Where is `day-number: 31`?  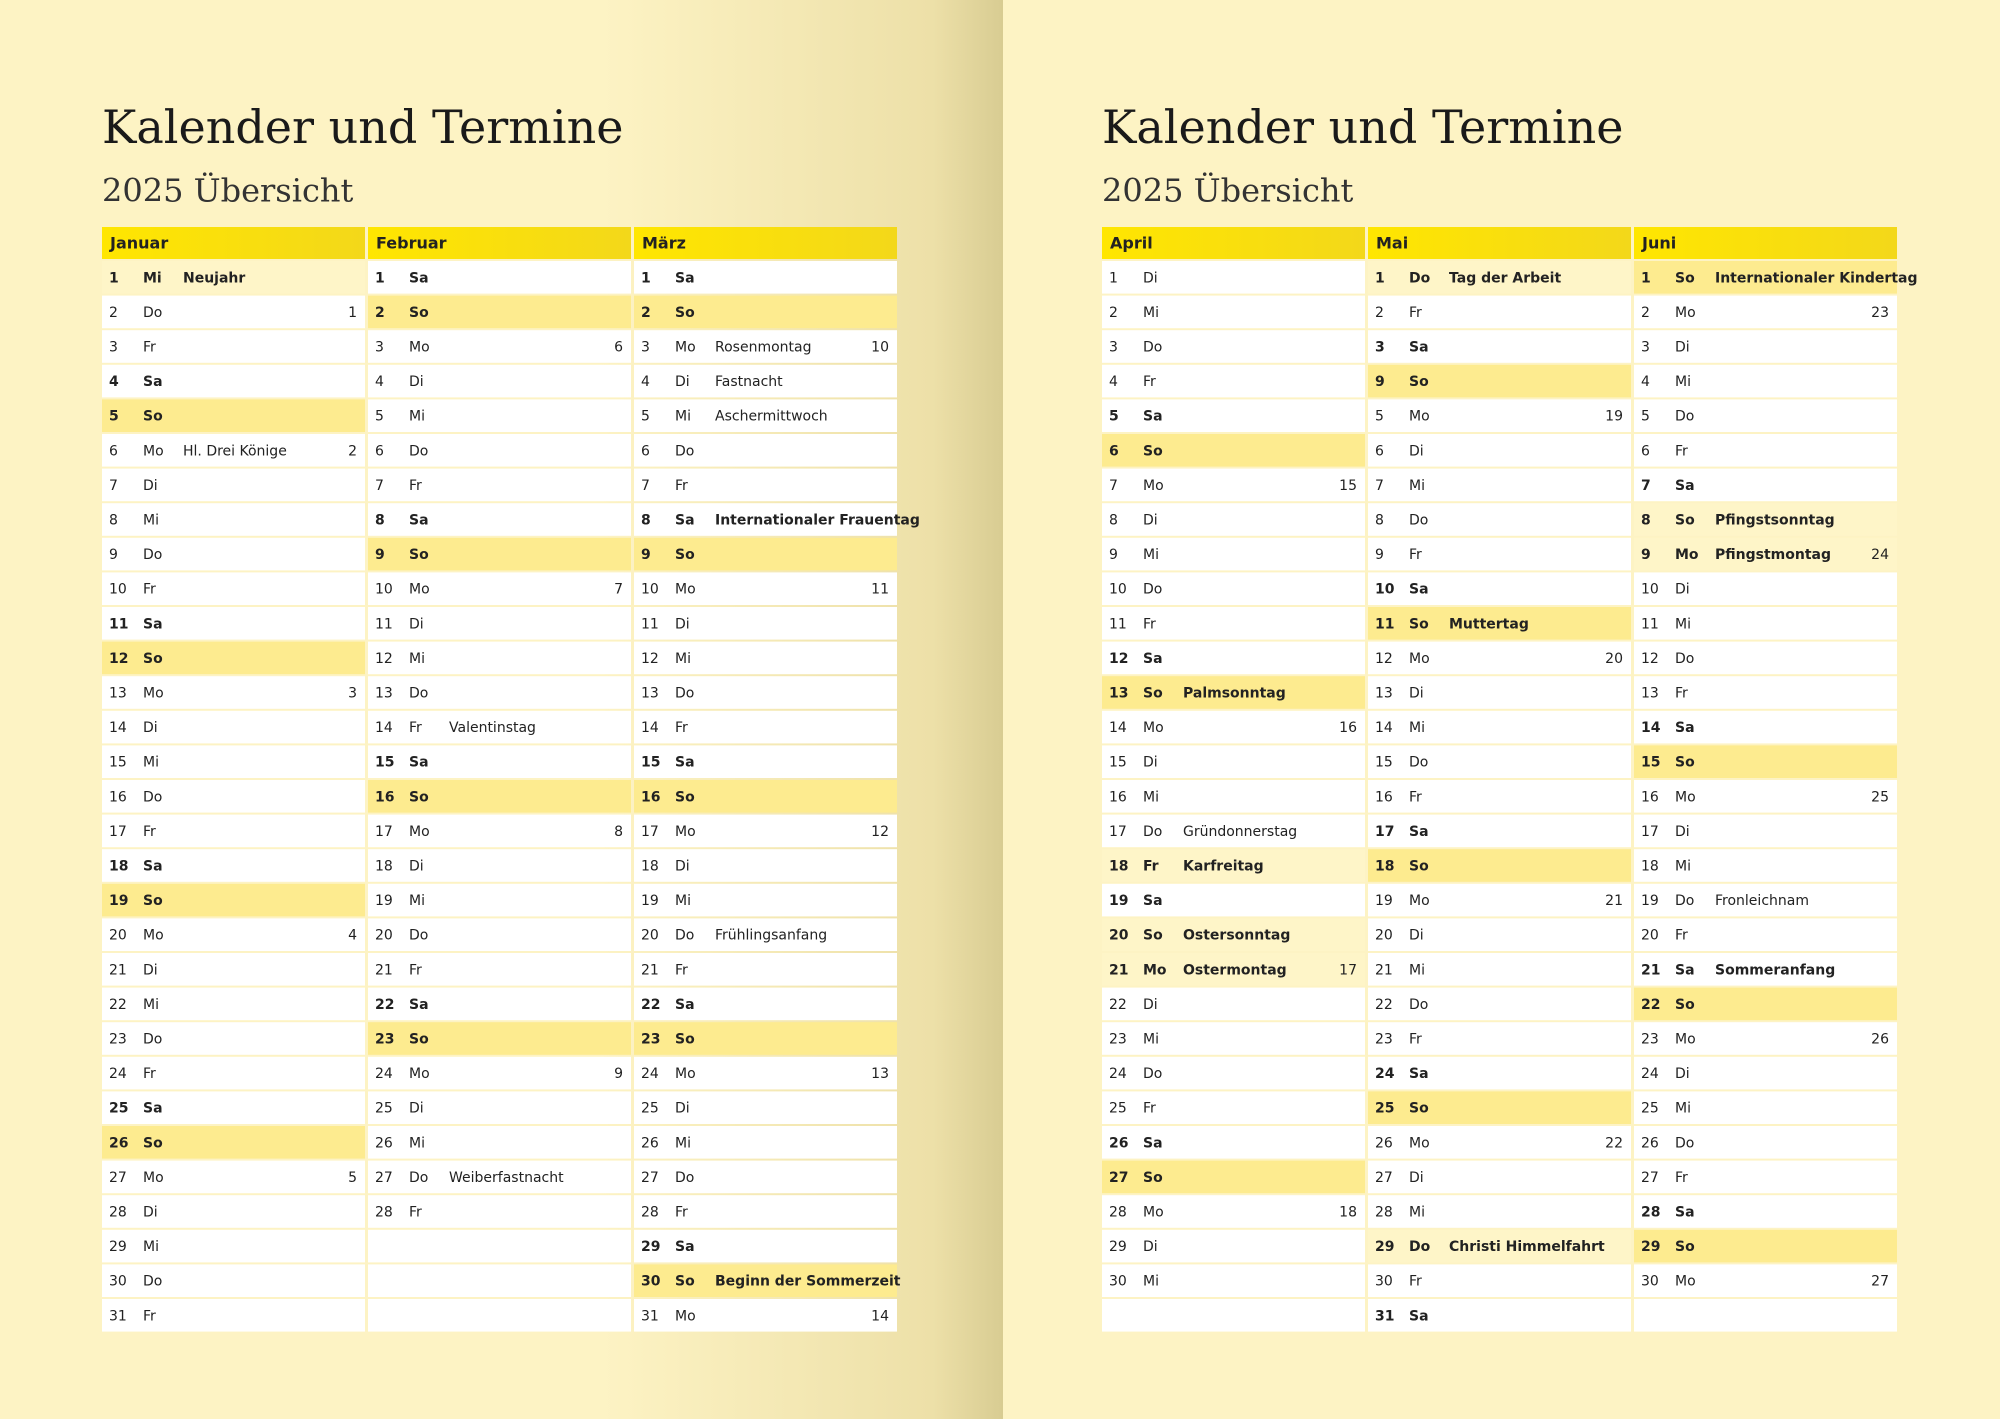
day-number: 31 is located at coordinates (118, 1316).